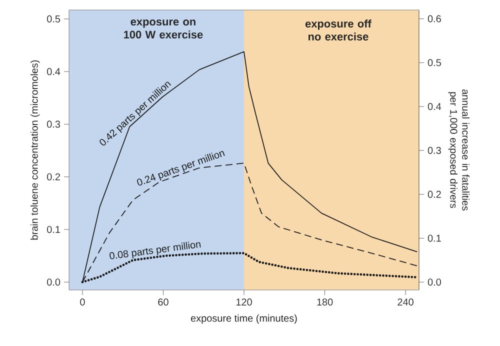 Image resolution: width=500 pixels, height=346 pixels. What do you see at coordinates (53, 124) in the screenshot?
I see `y-tick-label: 0.3` at bounding box center [53, 124].